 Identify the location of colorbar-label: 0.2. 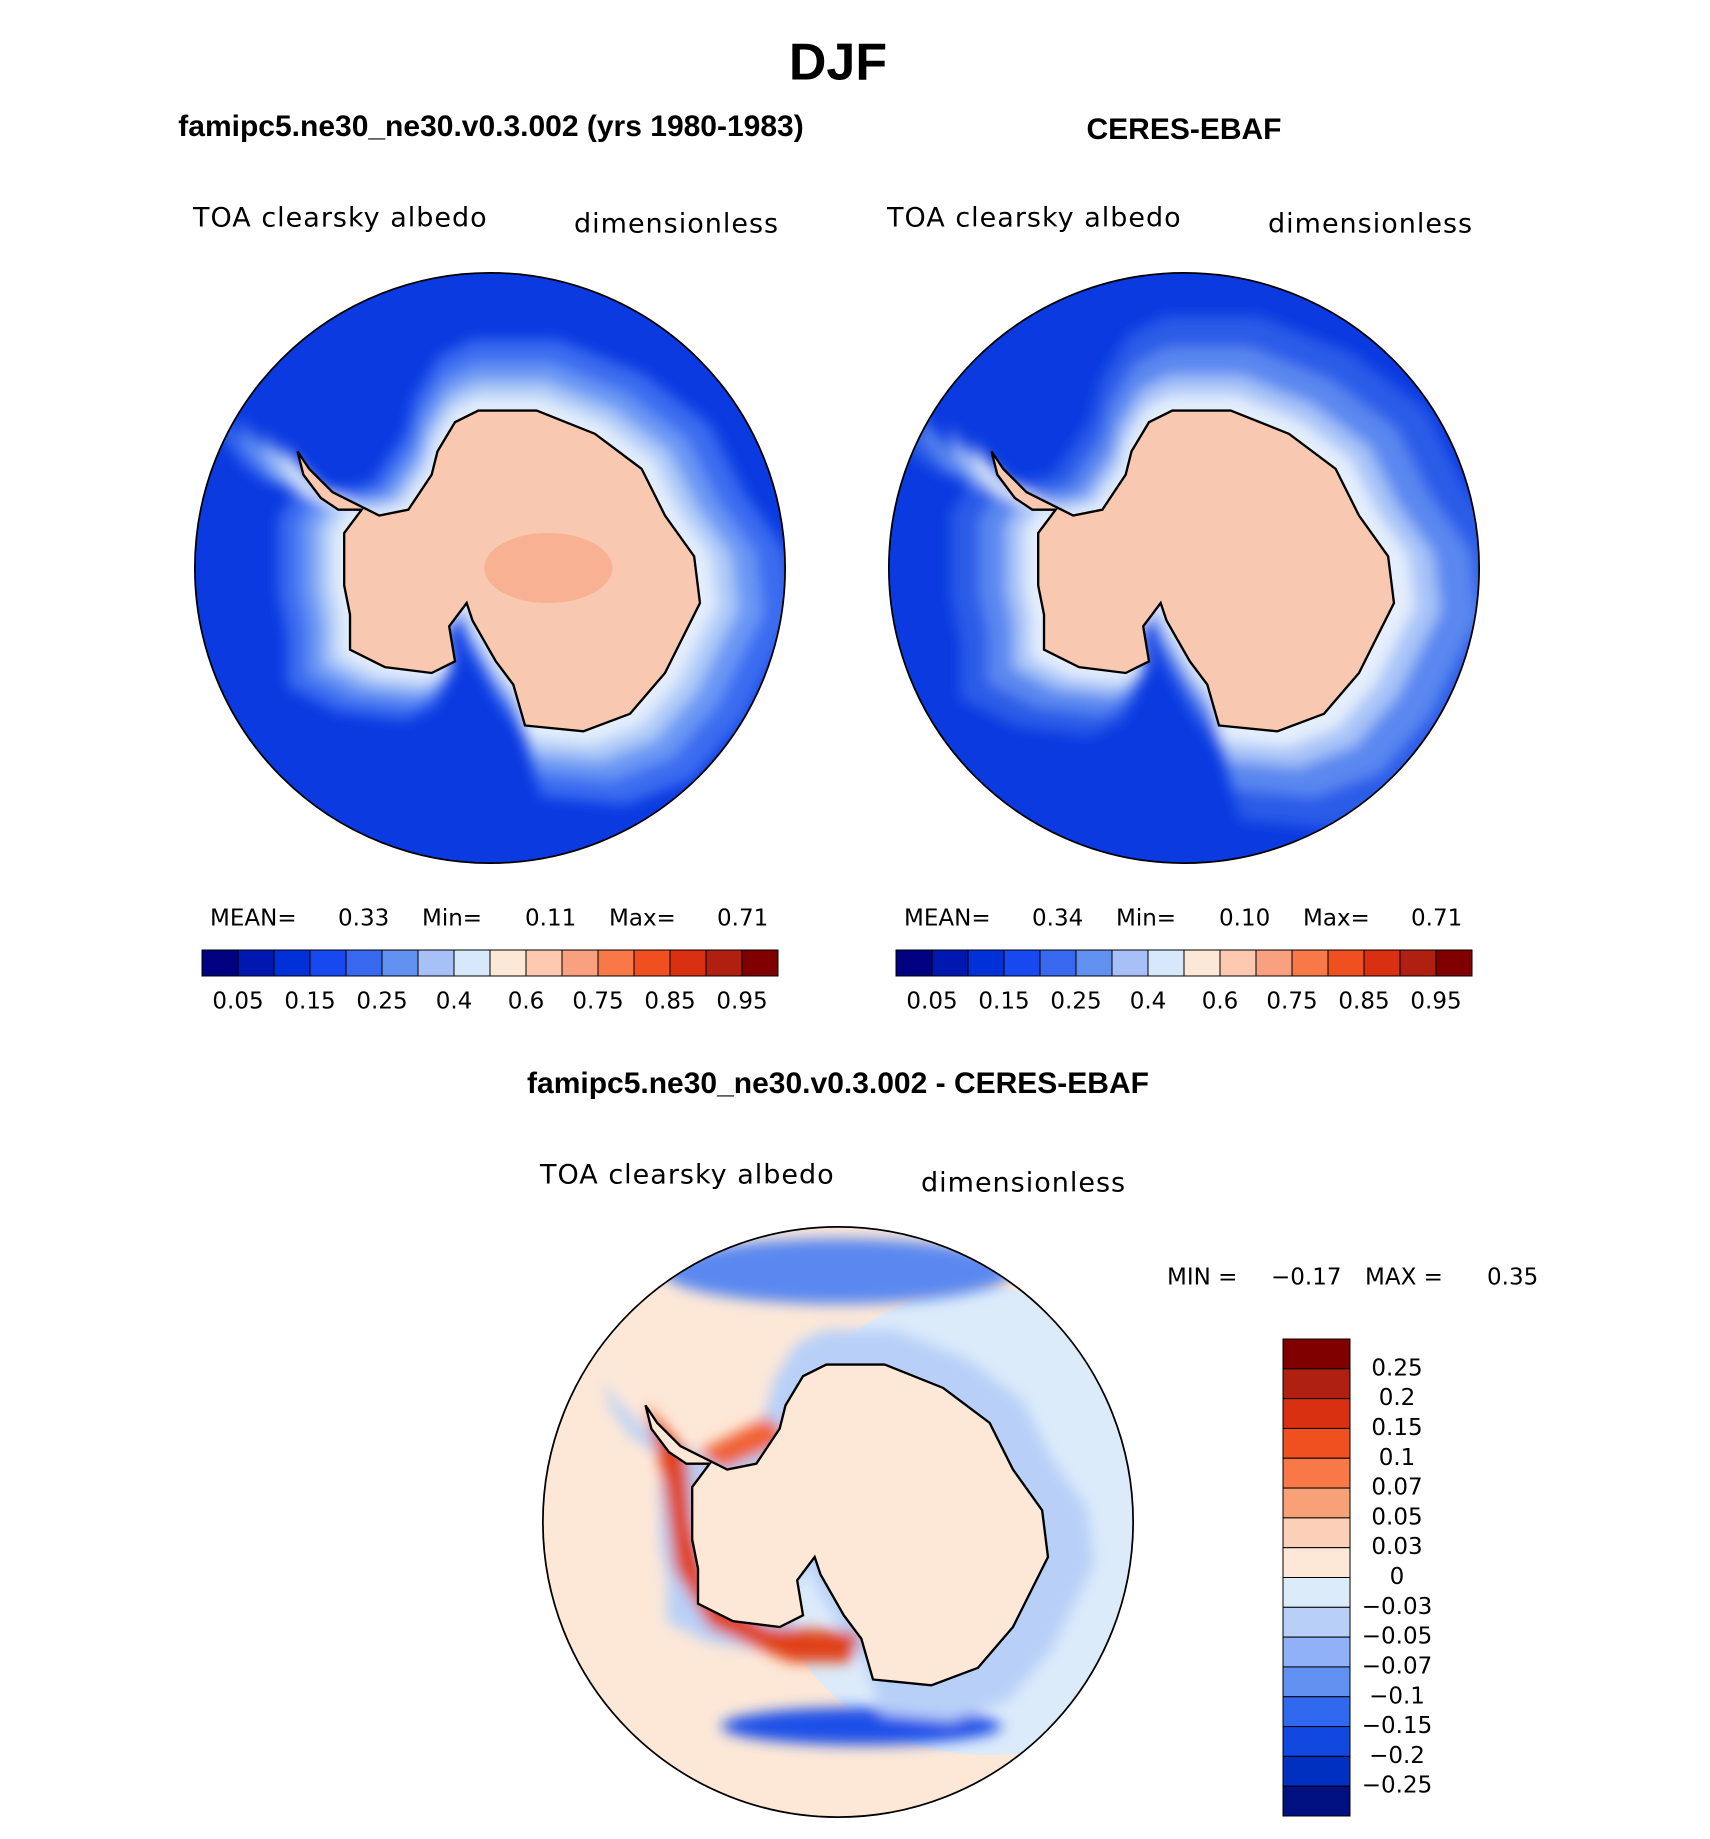
(1397, 1398).